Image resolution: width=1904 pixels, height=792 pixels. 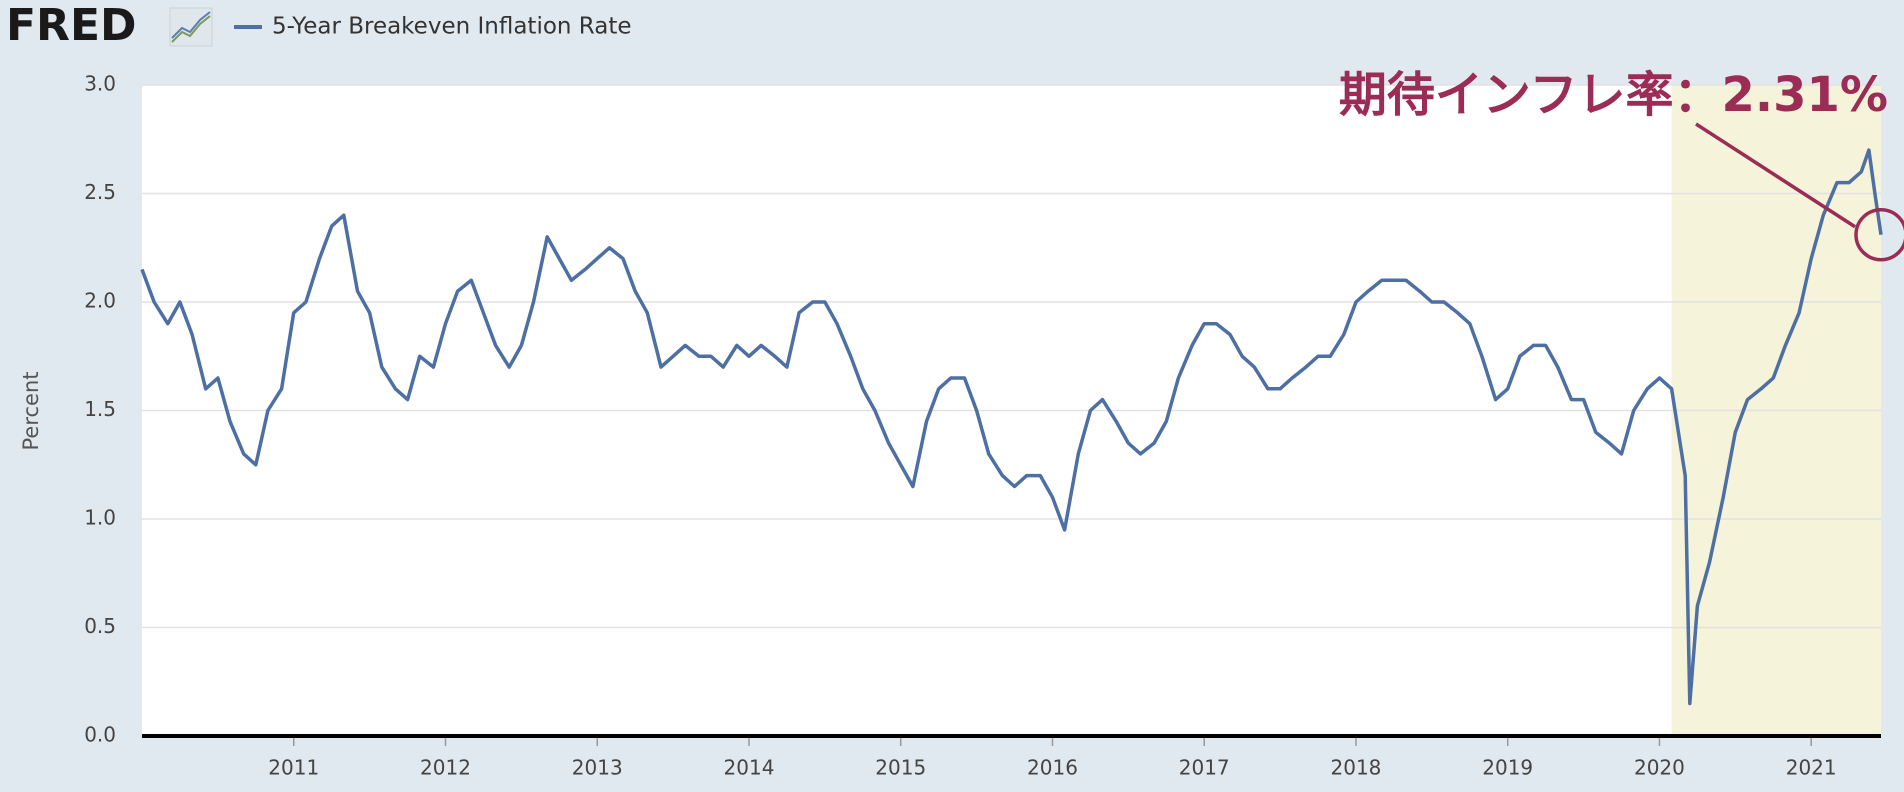 What do you see at coordinates (1204, 768) in the screenshot?
I see `x-tick-label: 2017` at bounding box center [1204, 768].